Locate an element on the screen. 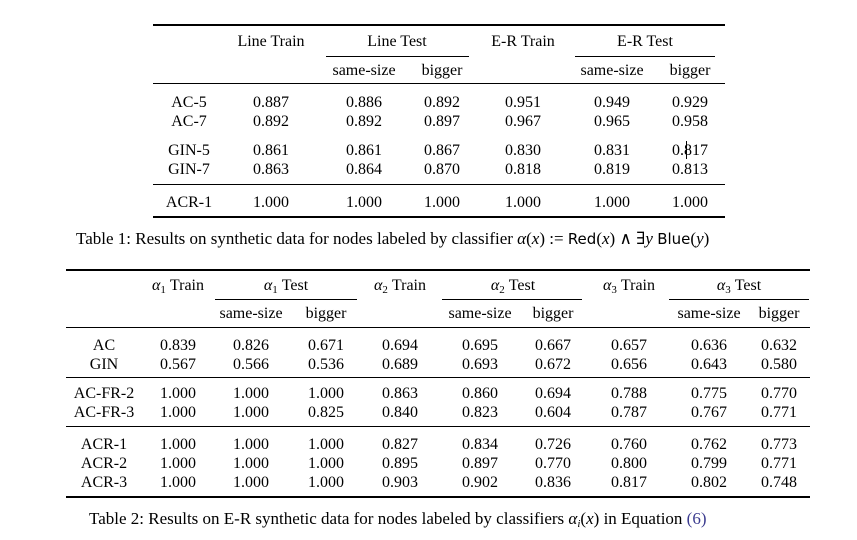 The height and width of the screenshot is (540, 857). t2-cell: 0.787 is located at coordinates (629, 412).